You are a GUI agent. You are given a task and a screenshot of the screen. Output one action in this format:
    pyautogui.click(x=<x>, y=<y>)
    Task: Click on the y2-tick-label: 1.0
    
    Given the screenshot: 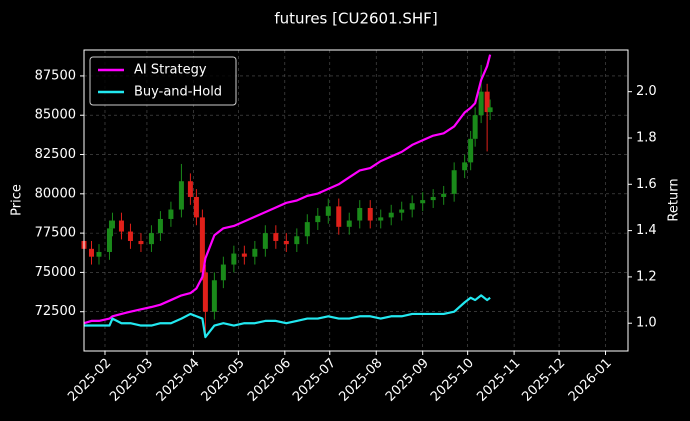 What is the action you would take?
    pyautogui.click(x=646, y=323)
    